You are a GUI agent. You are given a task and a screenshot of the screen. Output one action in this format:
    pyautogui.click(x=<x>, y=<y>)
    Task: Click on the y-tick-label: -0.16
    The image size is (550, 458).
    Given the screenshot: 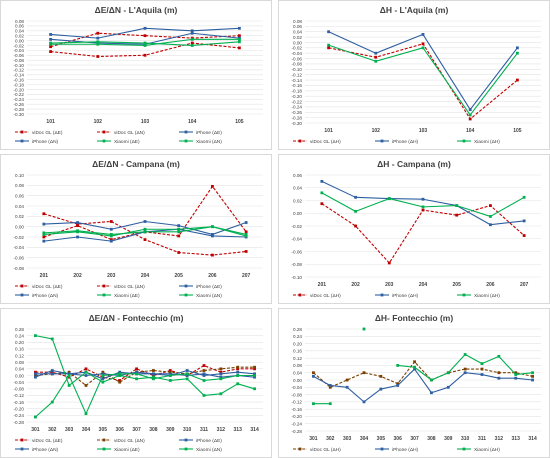 What is the action you would take?
    pyautogui.click(x=297, y=409)
    